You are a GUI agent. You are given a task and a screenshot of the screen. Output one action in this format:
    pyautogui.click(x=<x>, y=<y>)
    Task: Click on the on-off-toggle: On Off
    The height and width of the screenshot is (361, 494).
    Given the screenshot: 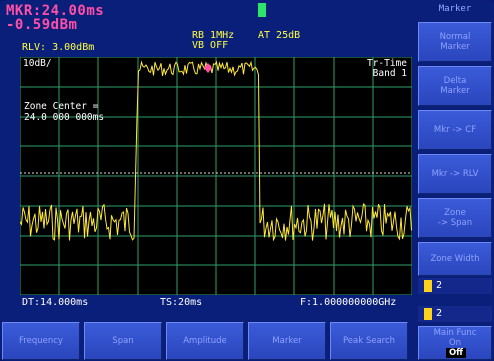 What is the action you would take?
    pyautogui.click(x=455, y=348)
    